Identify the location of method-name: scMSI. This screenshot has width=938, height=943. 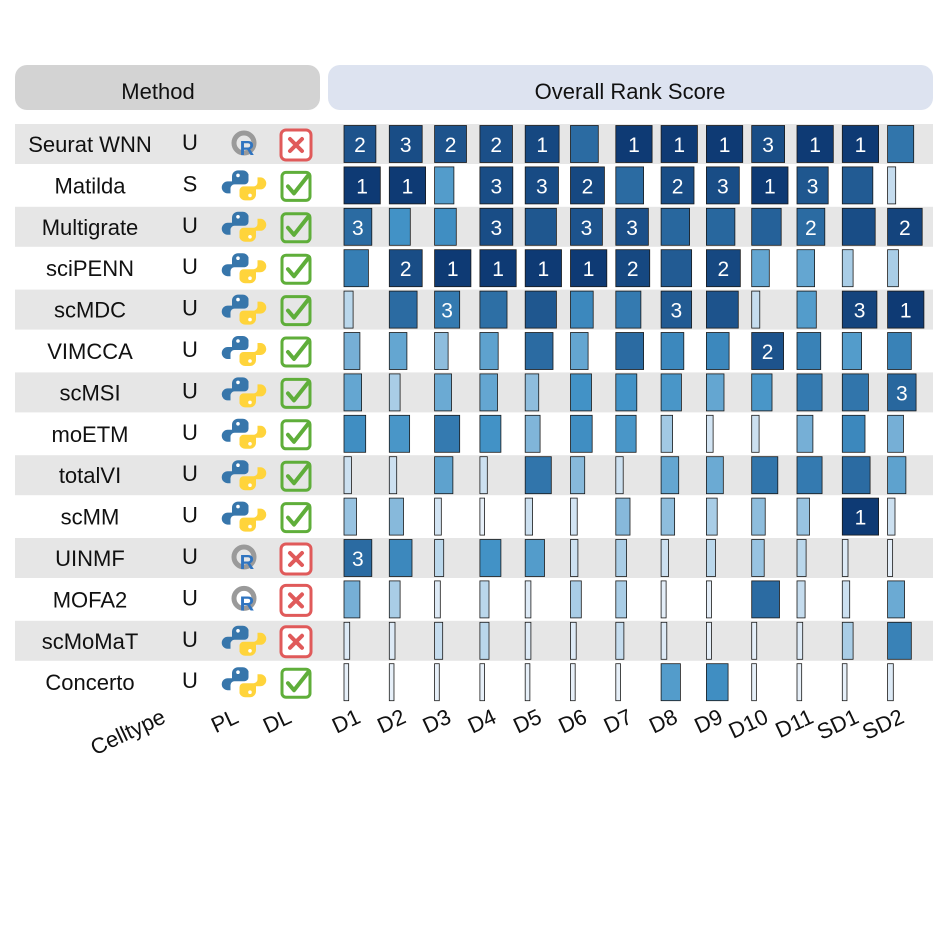
(89, 392).